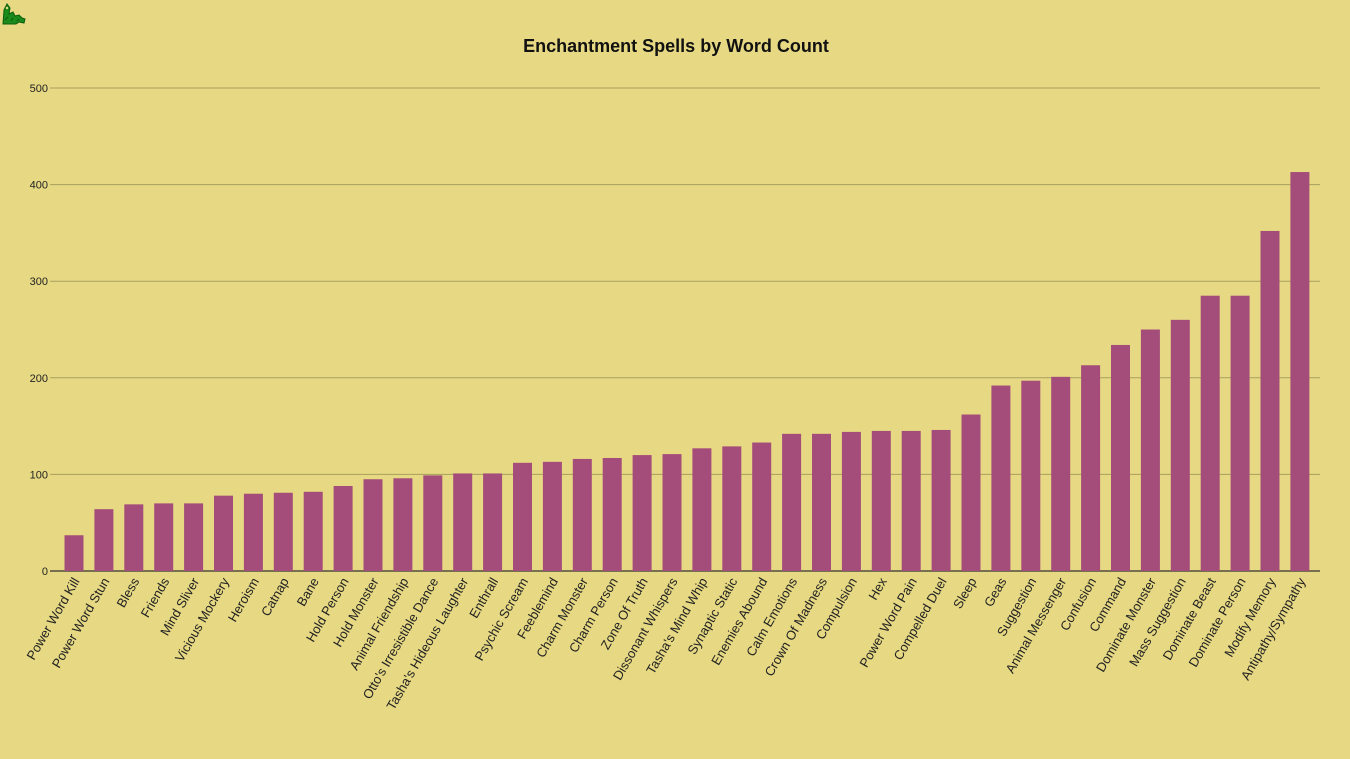 The height and width of the screenshot is (759, 1350). Describe the element at coordinates (39, 186) in the screenshot. I see `y-tick-label: 400` at that location.